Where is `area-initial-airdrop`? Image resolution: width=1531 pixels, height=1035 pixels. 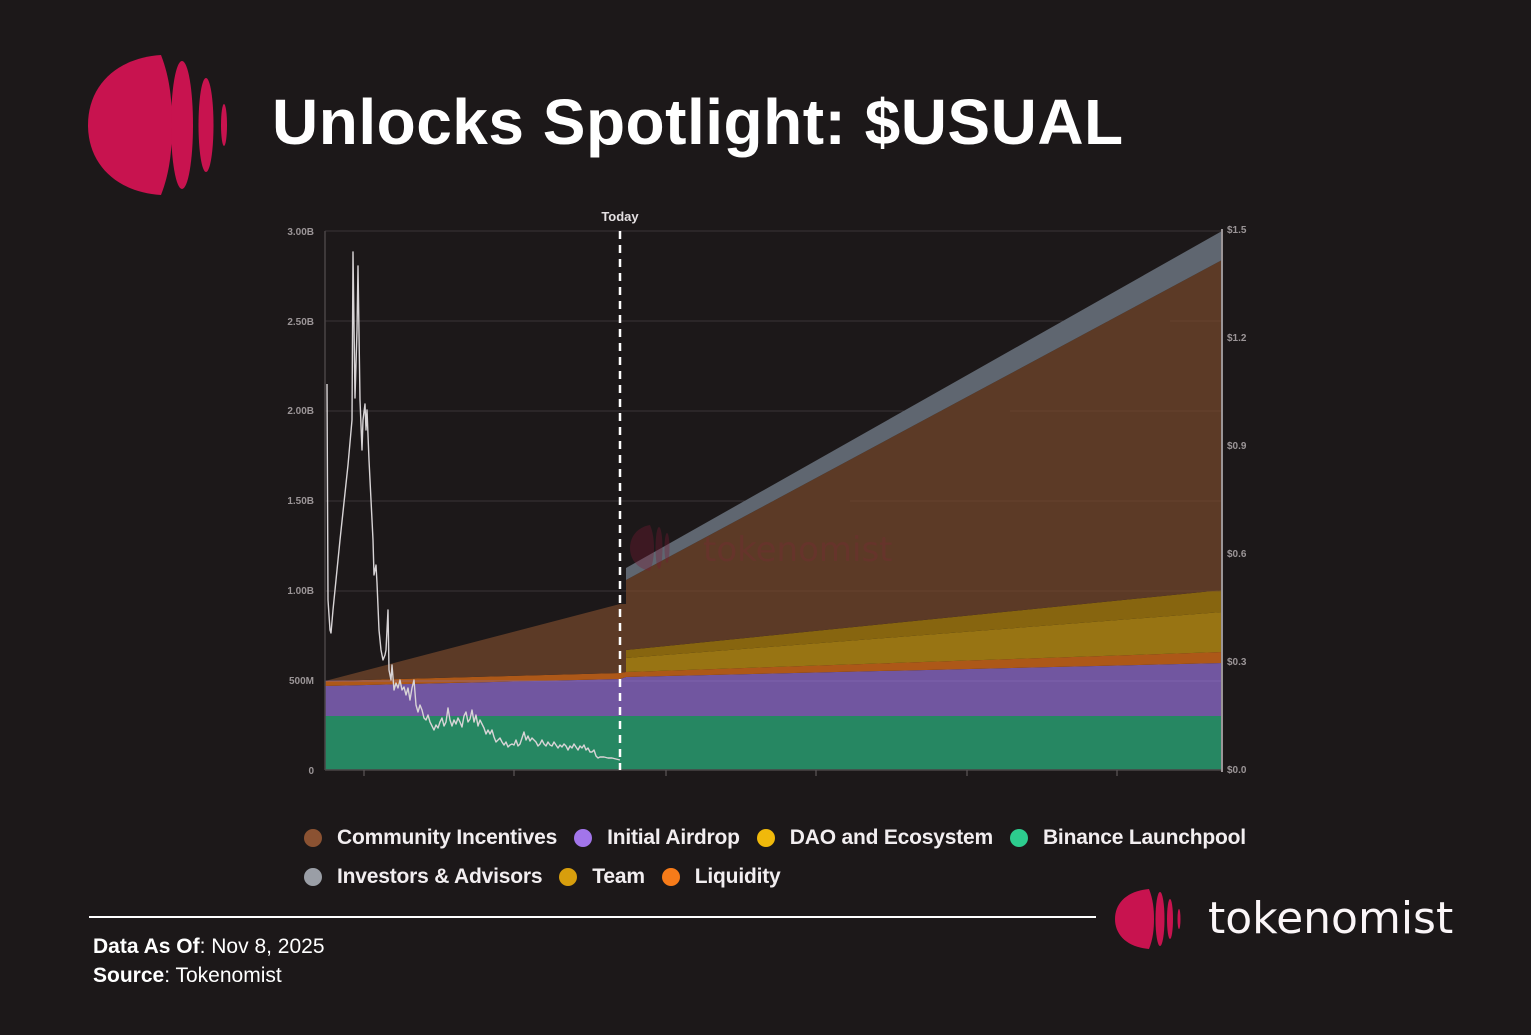 area-initial-airdrop is located at coordinates (773, 689).